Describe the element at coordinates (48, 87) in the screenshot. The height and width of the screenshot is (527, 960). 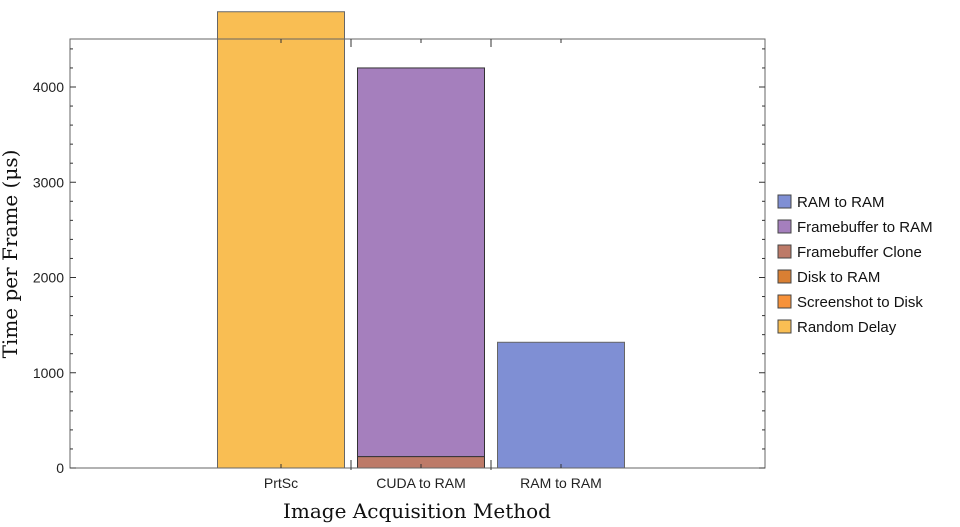
I see `y-tick-label: 4000` at that location.